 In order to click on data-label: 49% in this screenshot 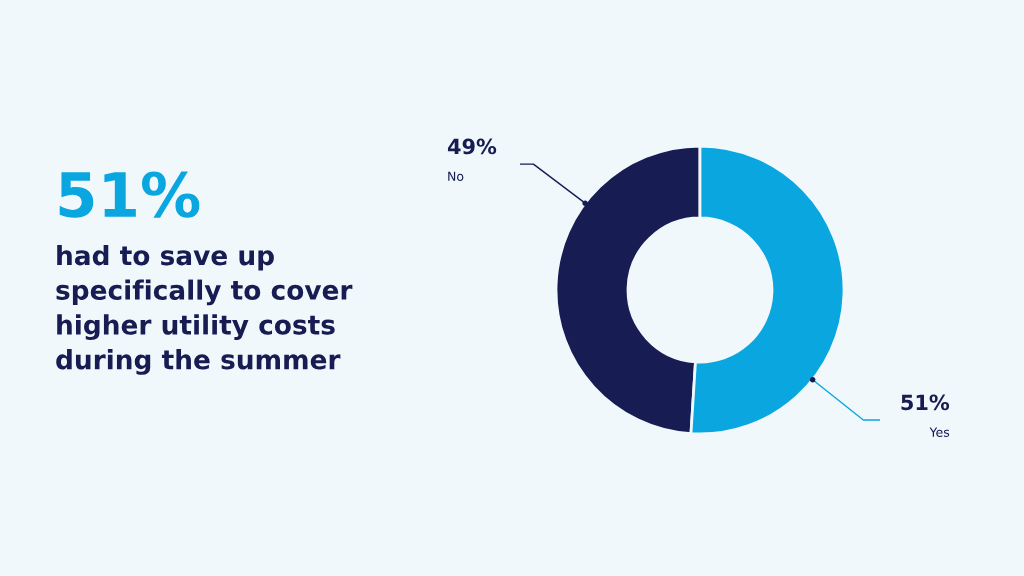, I will do `click(472, 146)`.